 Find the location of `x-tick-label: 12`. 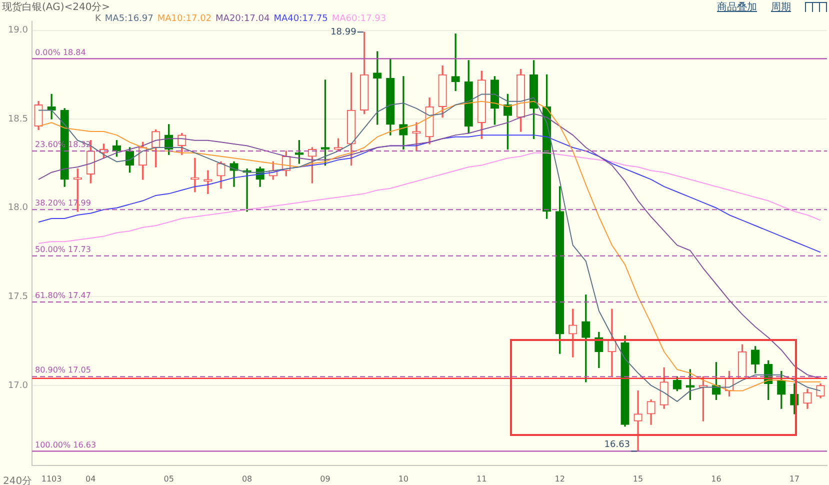

x-tick-label: 12 is located at coordinates (559, 479).